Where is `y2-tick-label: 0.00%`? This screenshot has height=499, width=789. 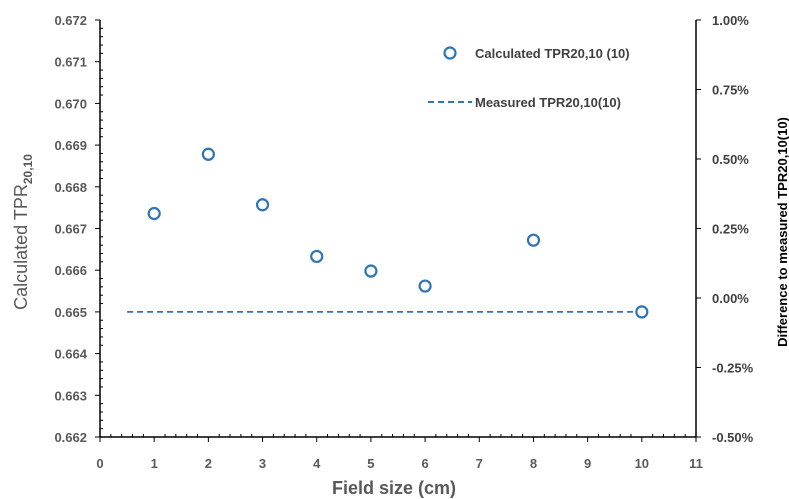 y2-tick-label: 0.00% is located at coordinates (730, 298).